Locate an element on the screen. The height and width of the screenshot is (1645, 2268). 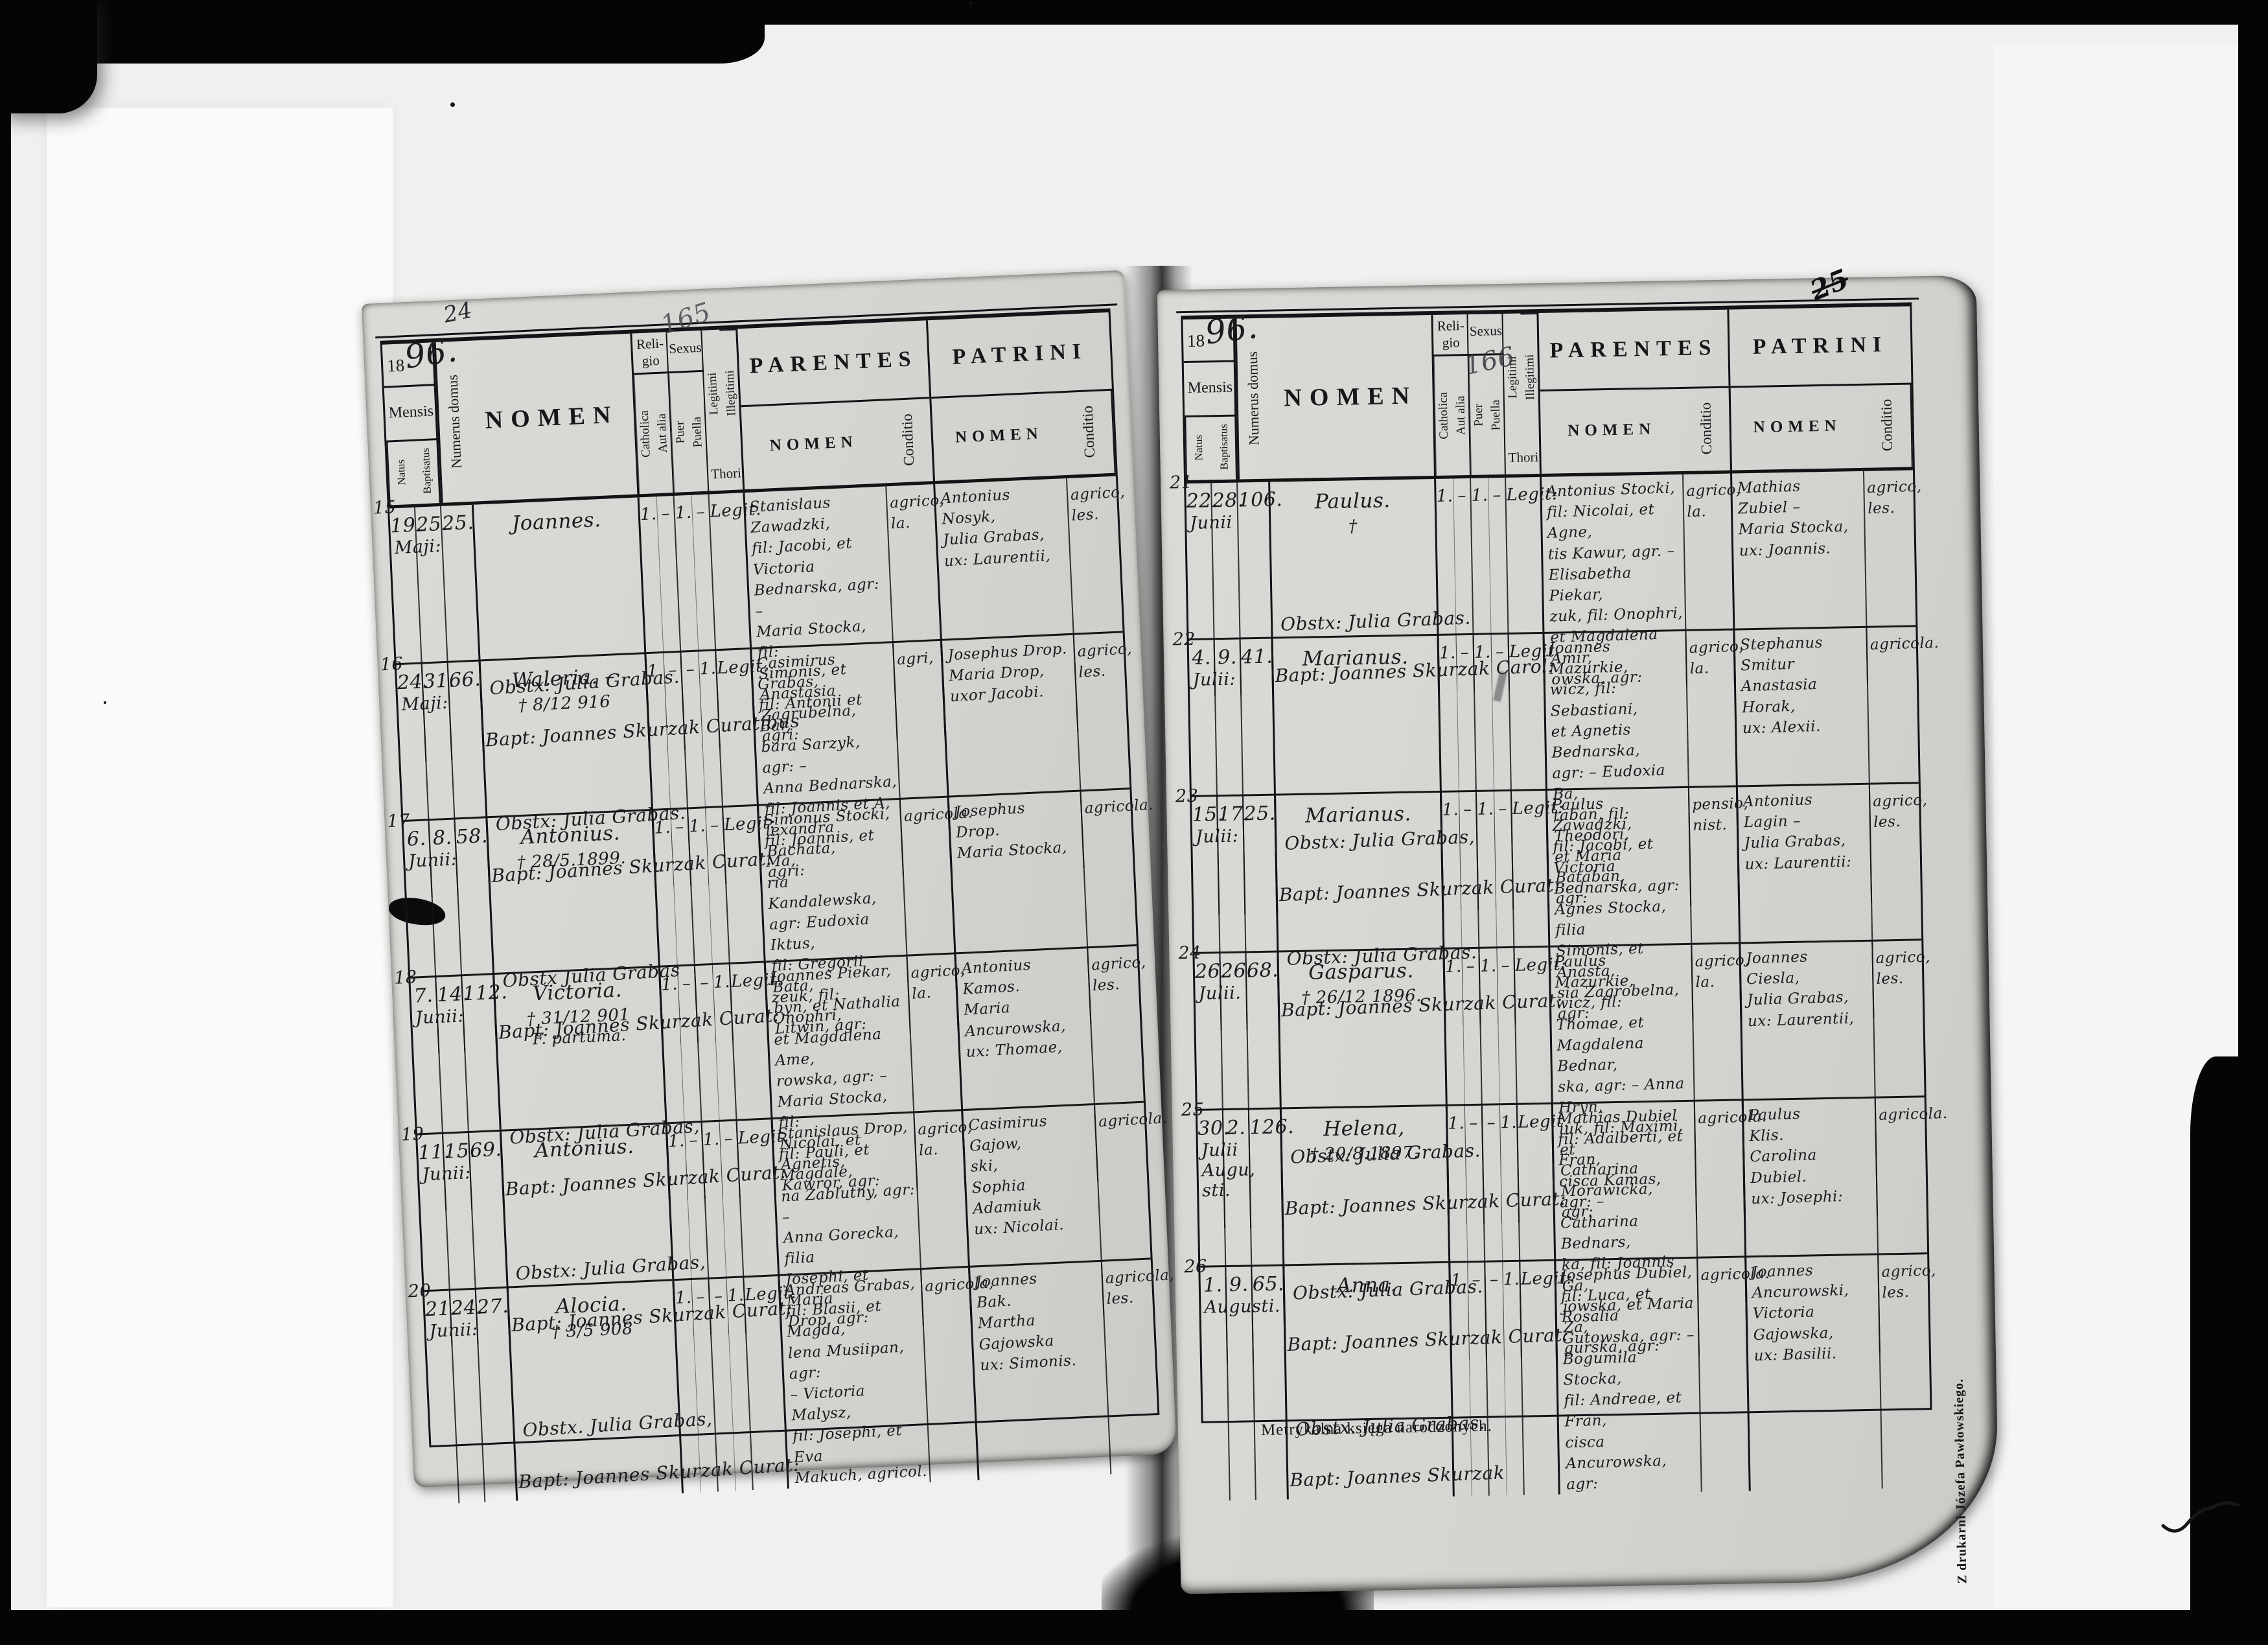
nomen-label: NOMEN is located at coordinates (1352, 396).